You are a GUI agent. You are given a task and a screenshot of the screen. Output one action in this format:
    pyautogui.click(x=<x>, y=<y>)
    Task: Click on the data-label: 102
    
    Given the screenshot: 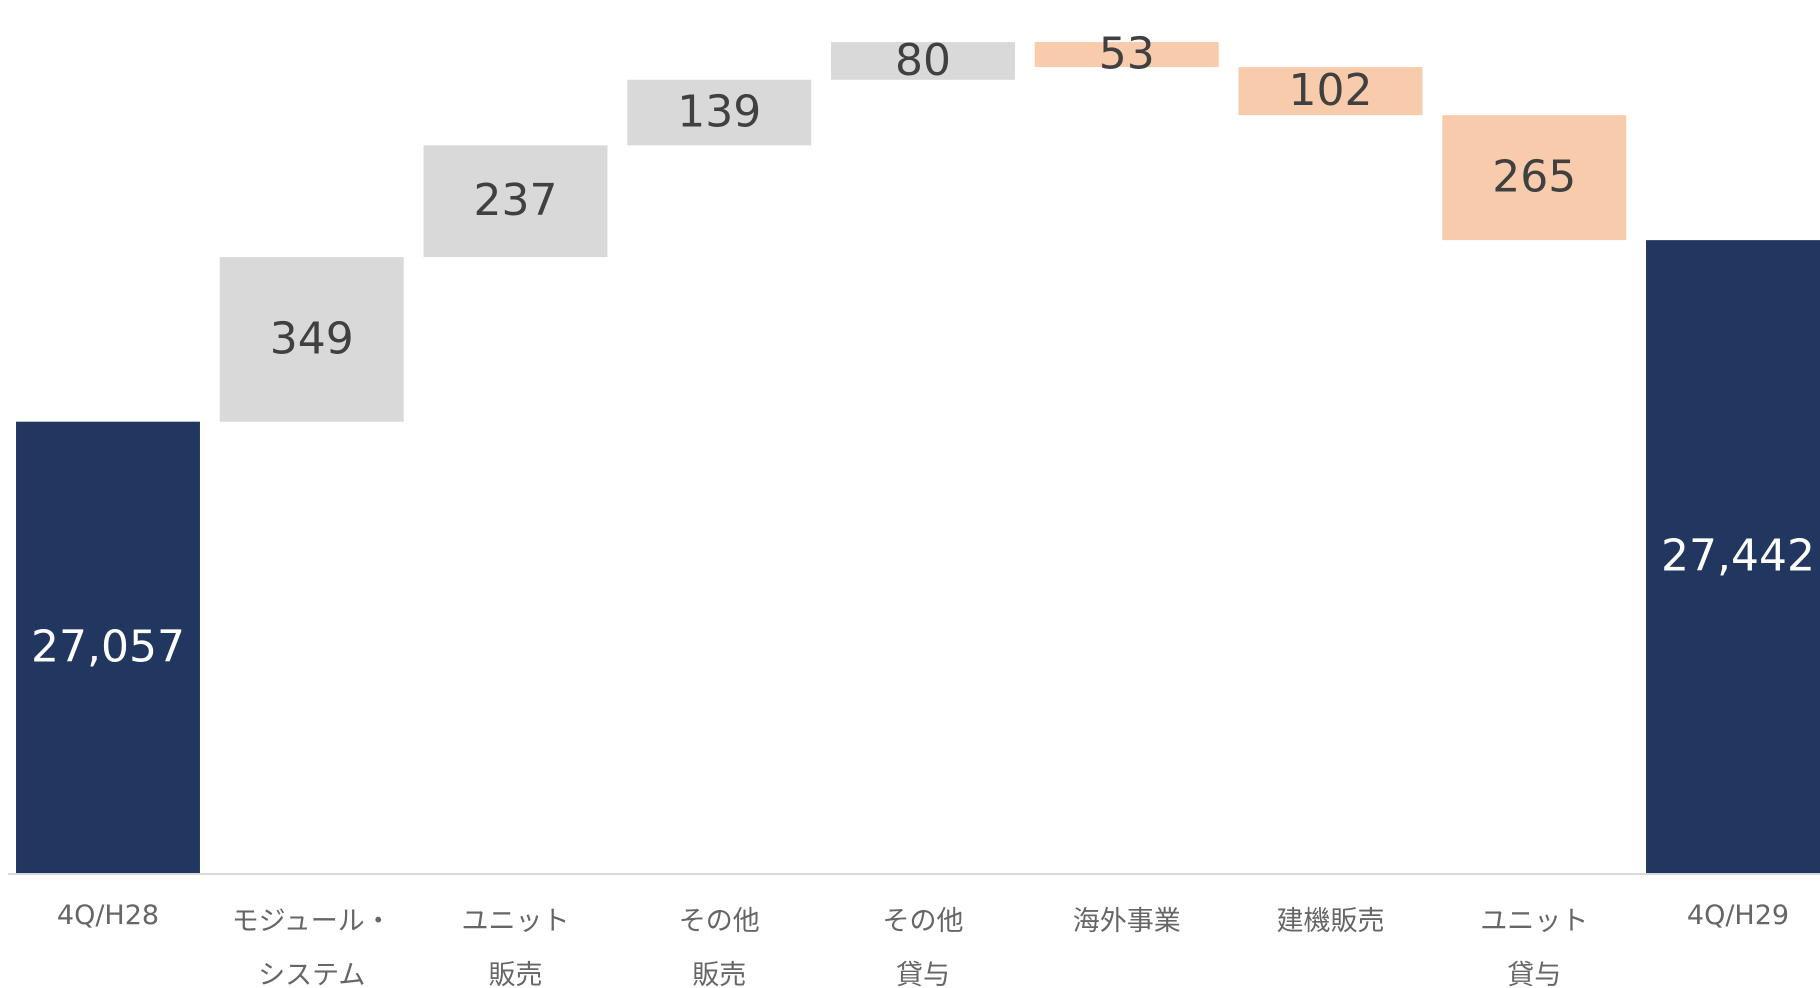 What is the action you would take?
    pyautogui.click(x=1331, y=90)
    